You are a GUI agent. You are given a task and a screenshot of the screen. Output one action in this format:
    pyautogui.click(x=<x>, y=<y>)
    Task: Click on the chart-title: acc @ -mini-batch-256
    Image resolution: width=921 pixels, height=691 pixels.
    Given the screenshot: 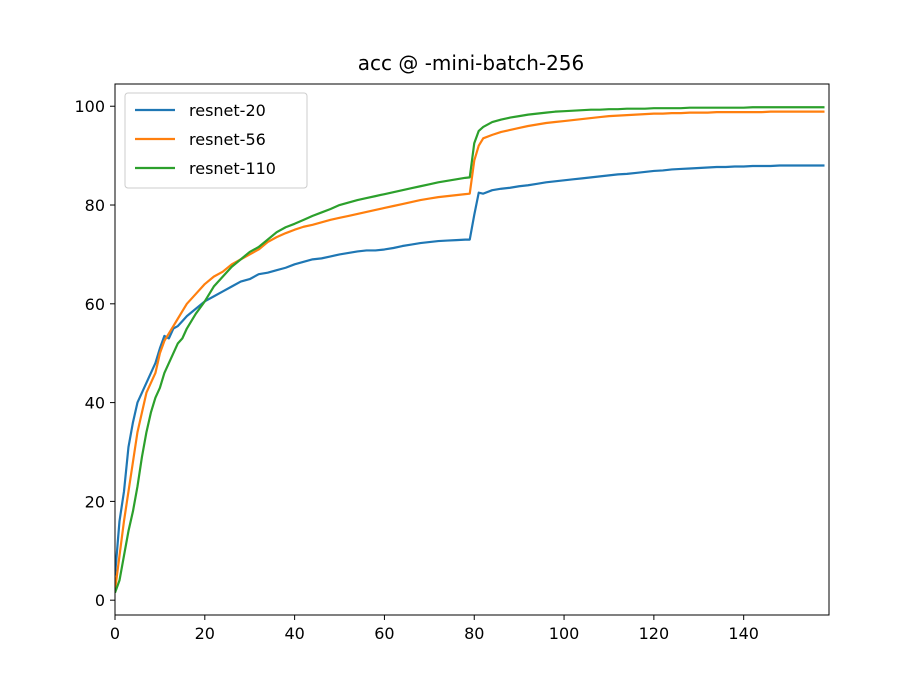 What is the action you would take?
    pyautogui.click(x=471, y=63)
    